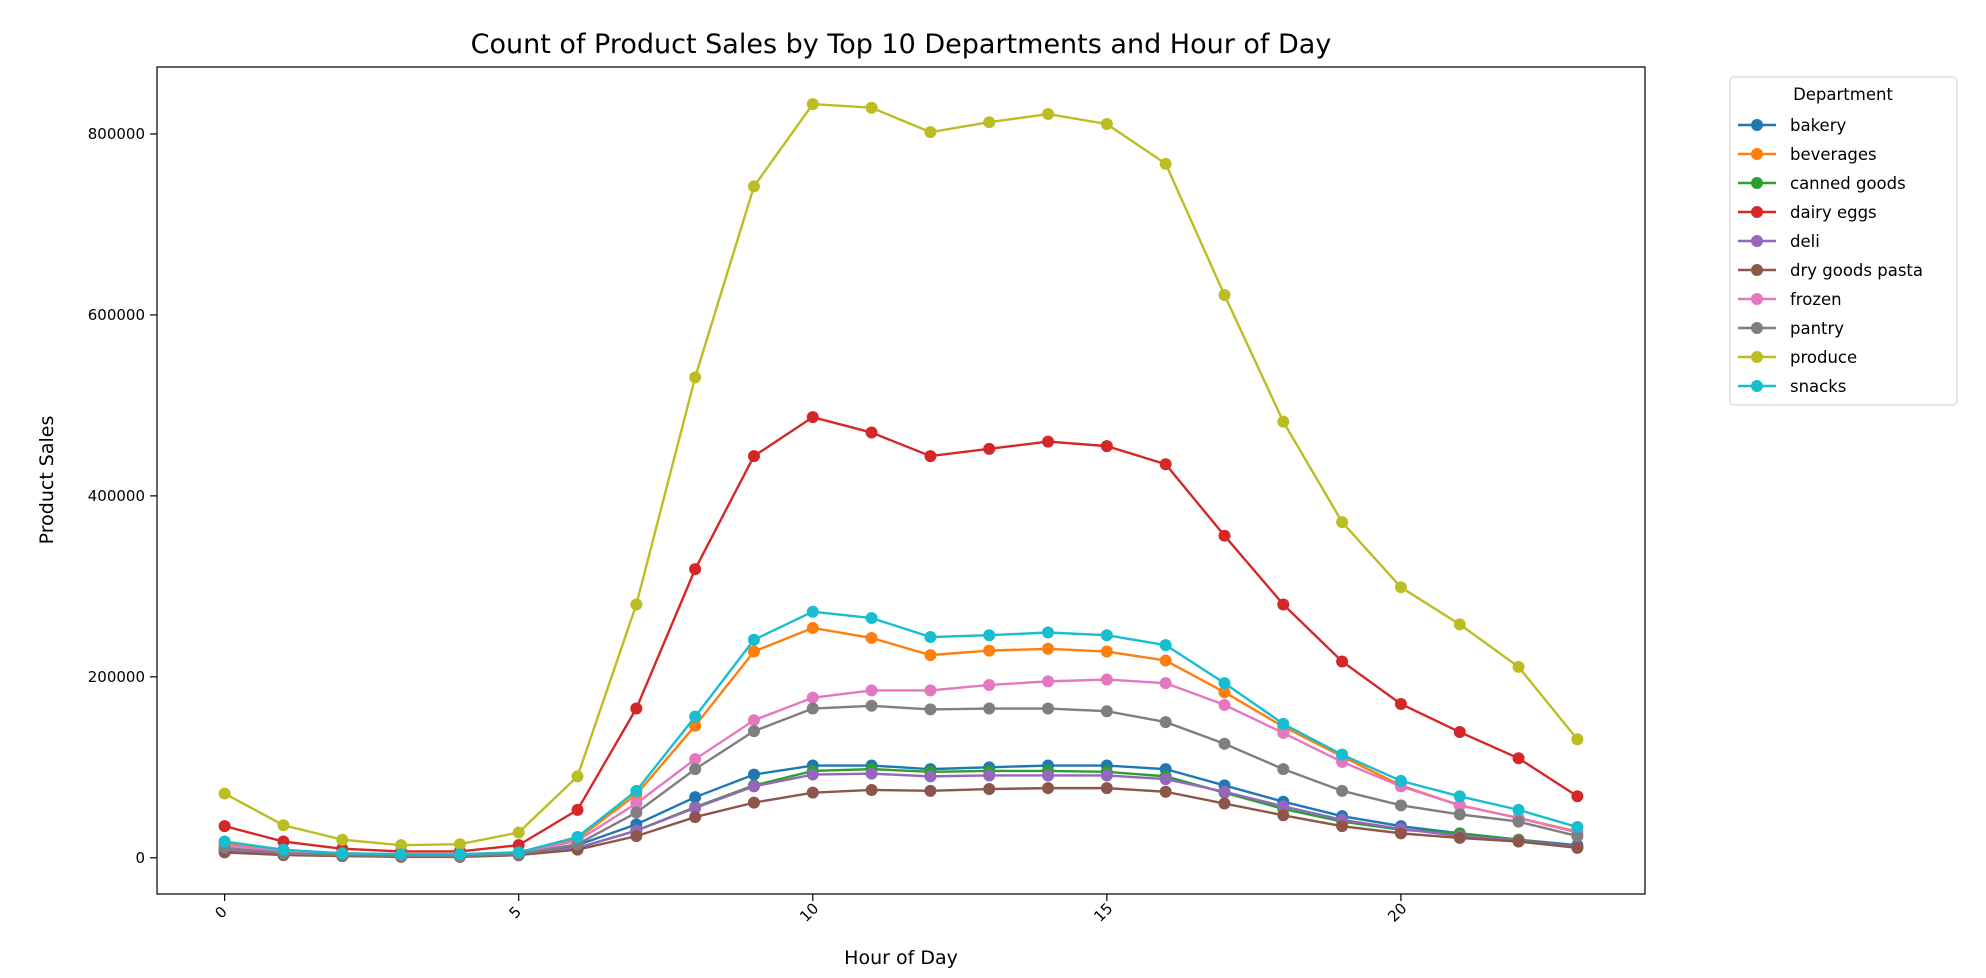  I want to click on x-tick-label: 5, so click(514, 912).